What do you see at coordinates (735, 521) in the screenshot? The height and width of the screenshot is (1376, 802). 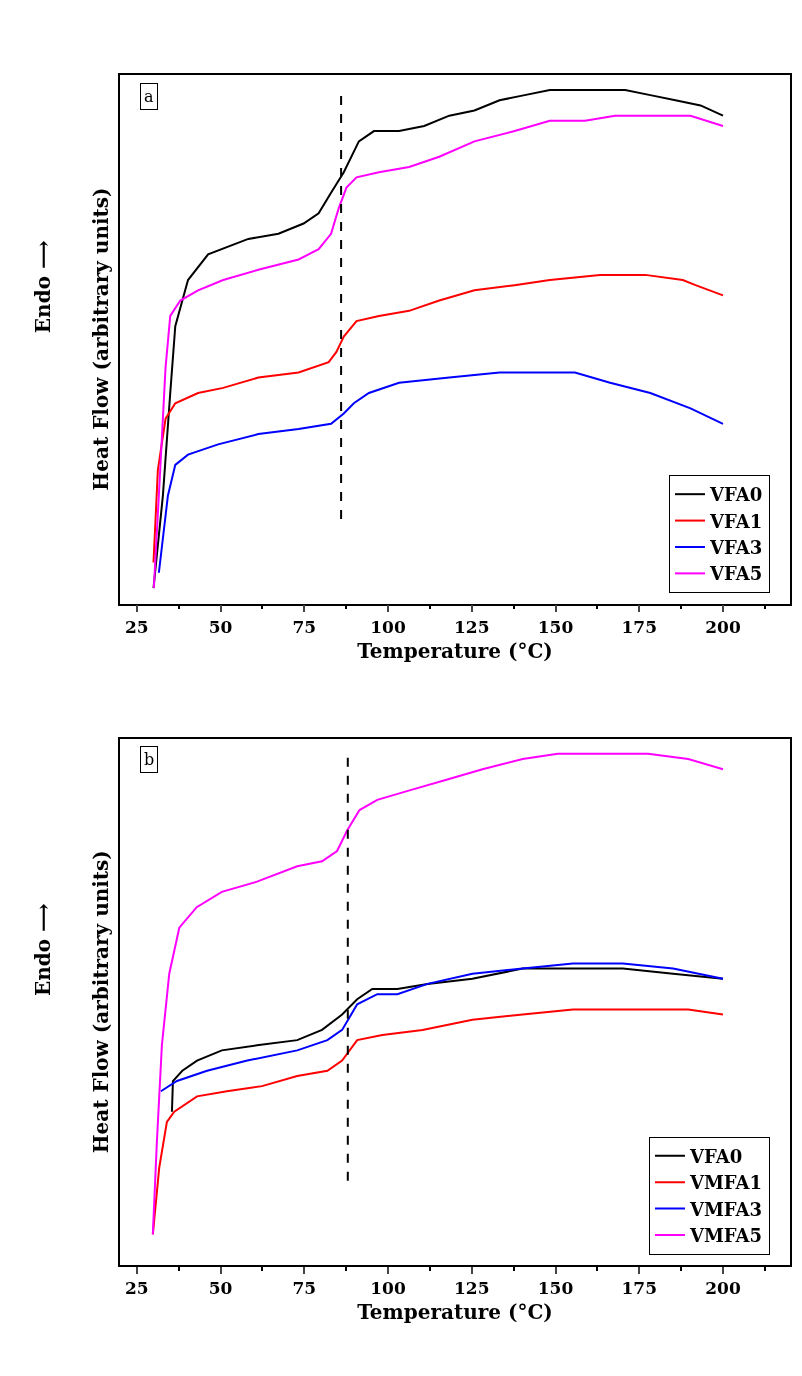 I see `legend-label: VFA1` at bounding box center [735, 521].